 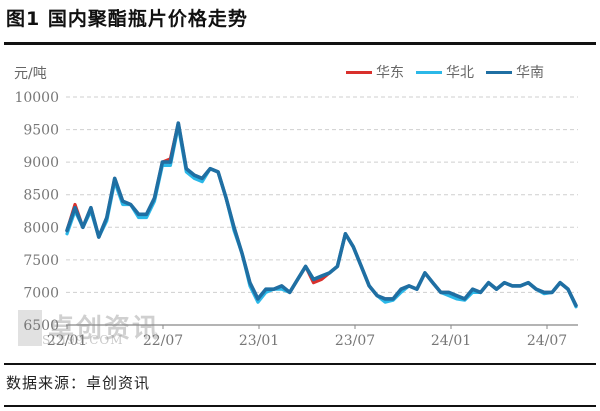 What do you see at coordinates (36, 98) in the screenshot?
I see `y-tick-label: 10000` at bounding box center [36, 98].